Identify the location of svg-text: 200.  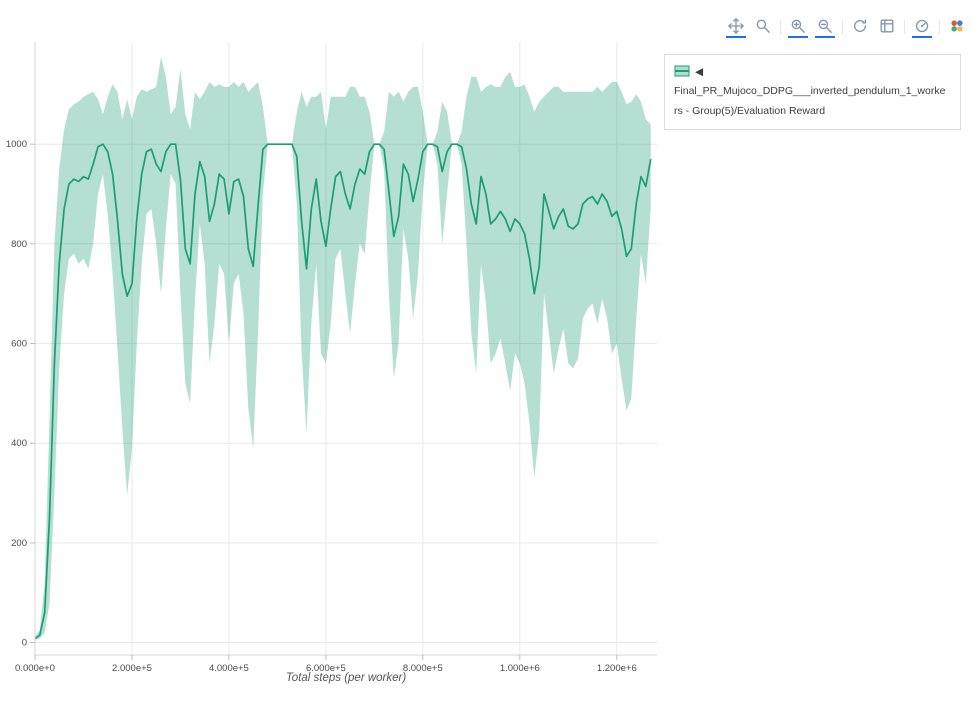
(19, 543).